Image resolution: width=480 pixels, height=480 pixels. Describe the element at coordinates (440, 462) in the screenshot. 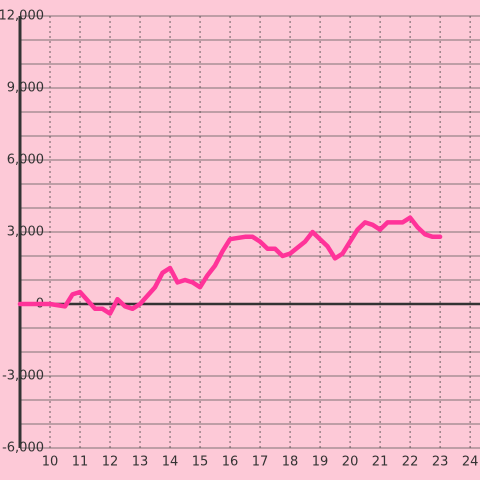

I see `x-tick-label: 23` at that location.